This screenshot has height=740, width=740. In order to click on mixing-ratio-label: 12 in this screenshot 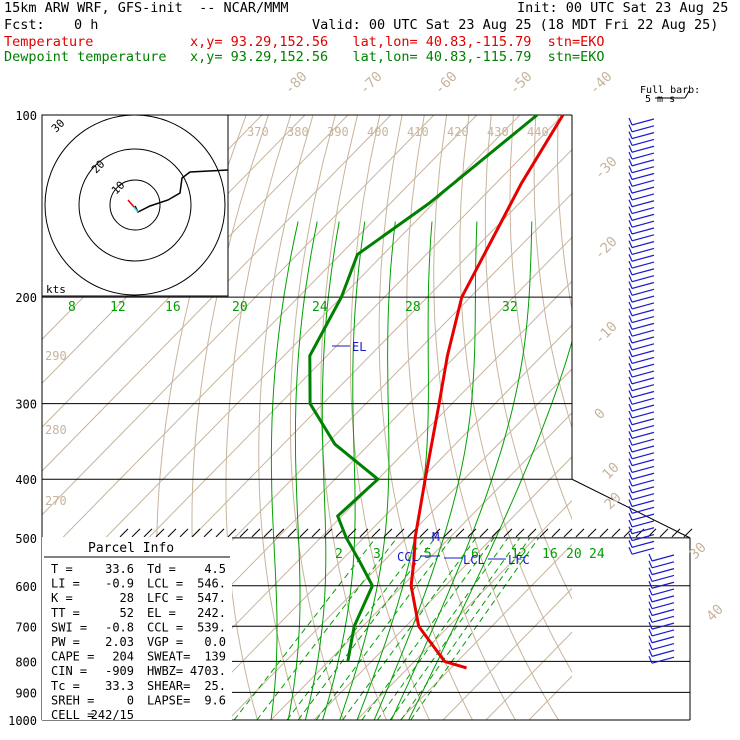, I will do `click(519, 554)`.